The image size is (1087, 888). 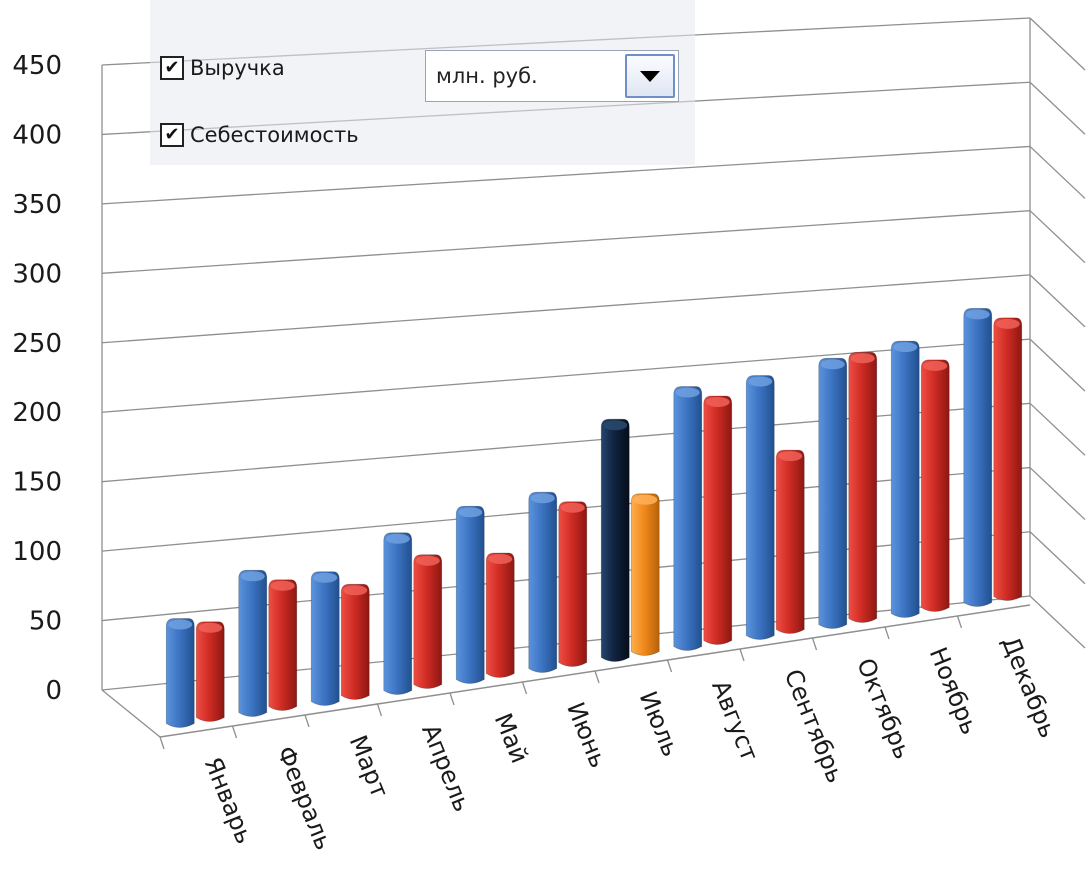 I want to click on y-tick-label: 250, so click(x=37, y=344).